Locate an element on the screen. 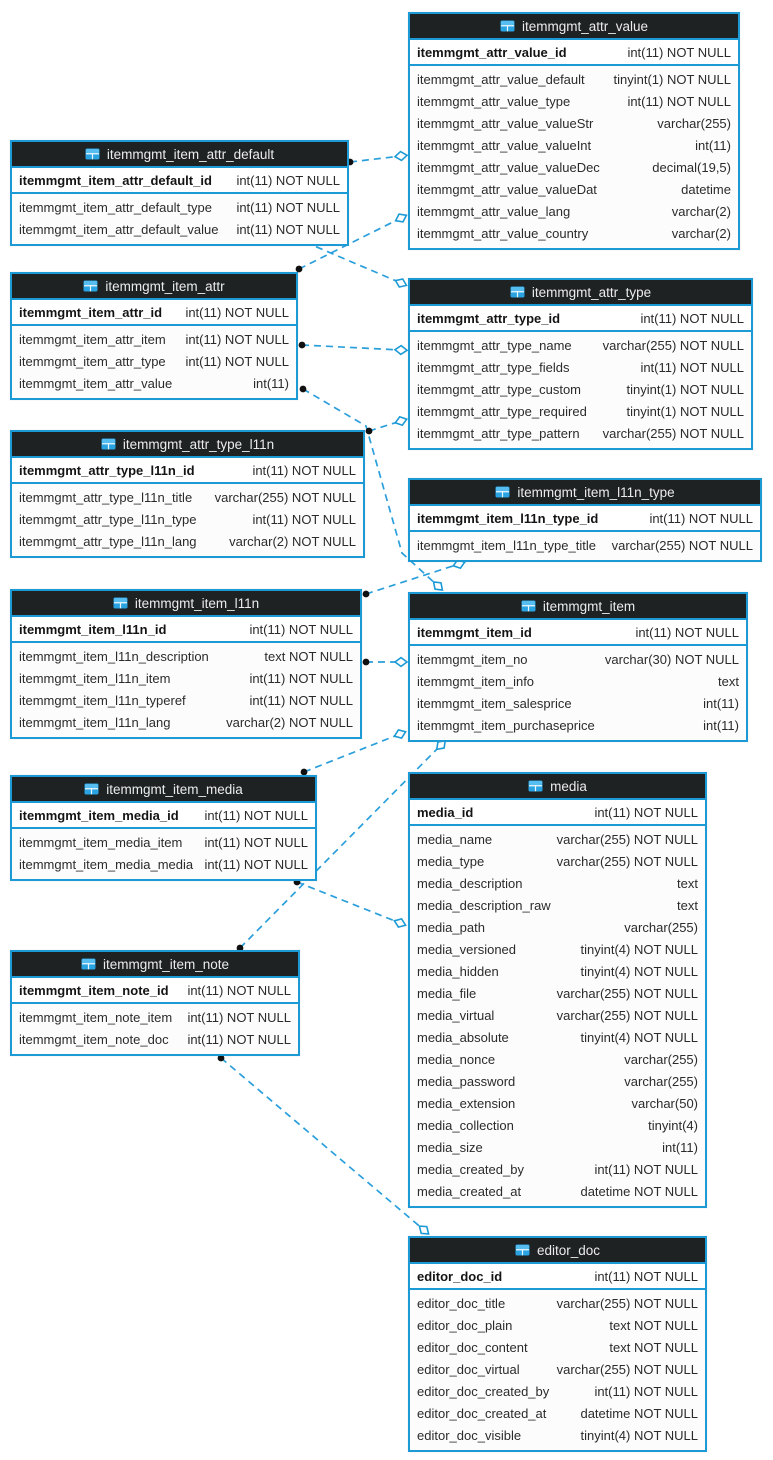 This screenshot has height=1460, width=773. table-header: media is located at coordinates (557, 787).